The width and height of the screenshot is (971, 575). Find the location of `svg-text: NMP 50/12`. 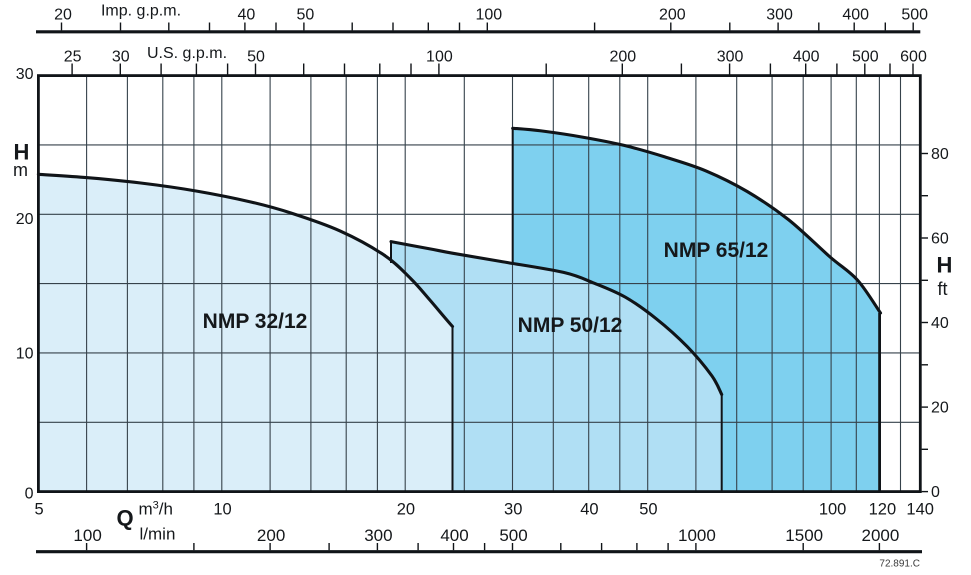

svg-text: NMP 50/12 is located at coordinates (570, 325).